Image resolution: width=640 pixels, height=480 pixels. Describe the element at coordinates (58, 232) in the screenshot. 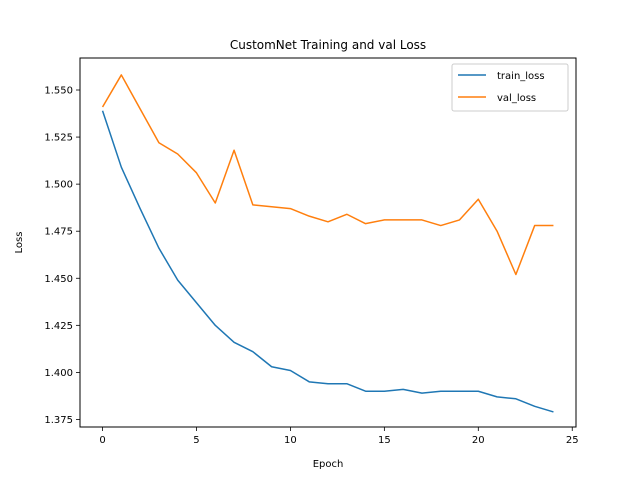

I see `y-tick-label: 1.475` at that location.